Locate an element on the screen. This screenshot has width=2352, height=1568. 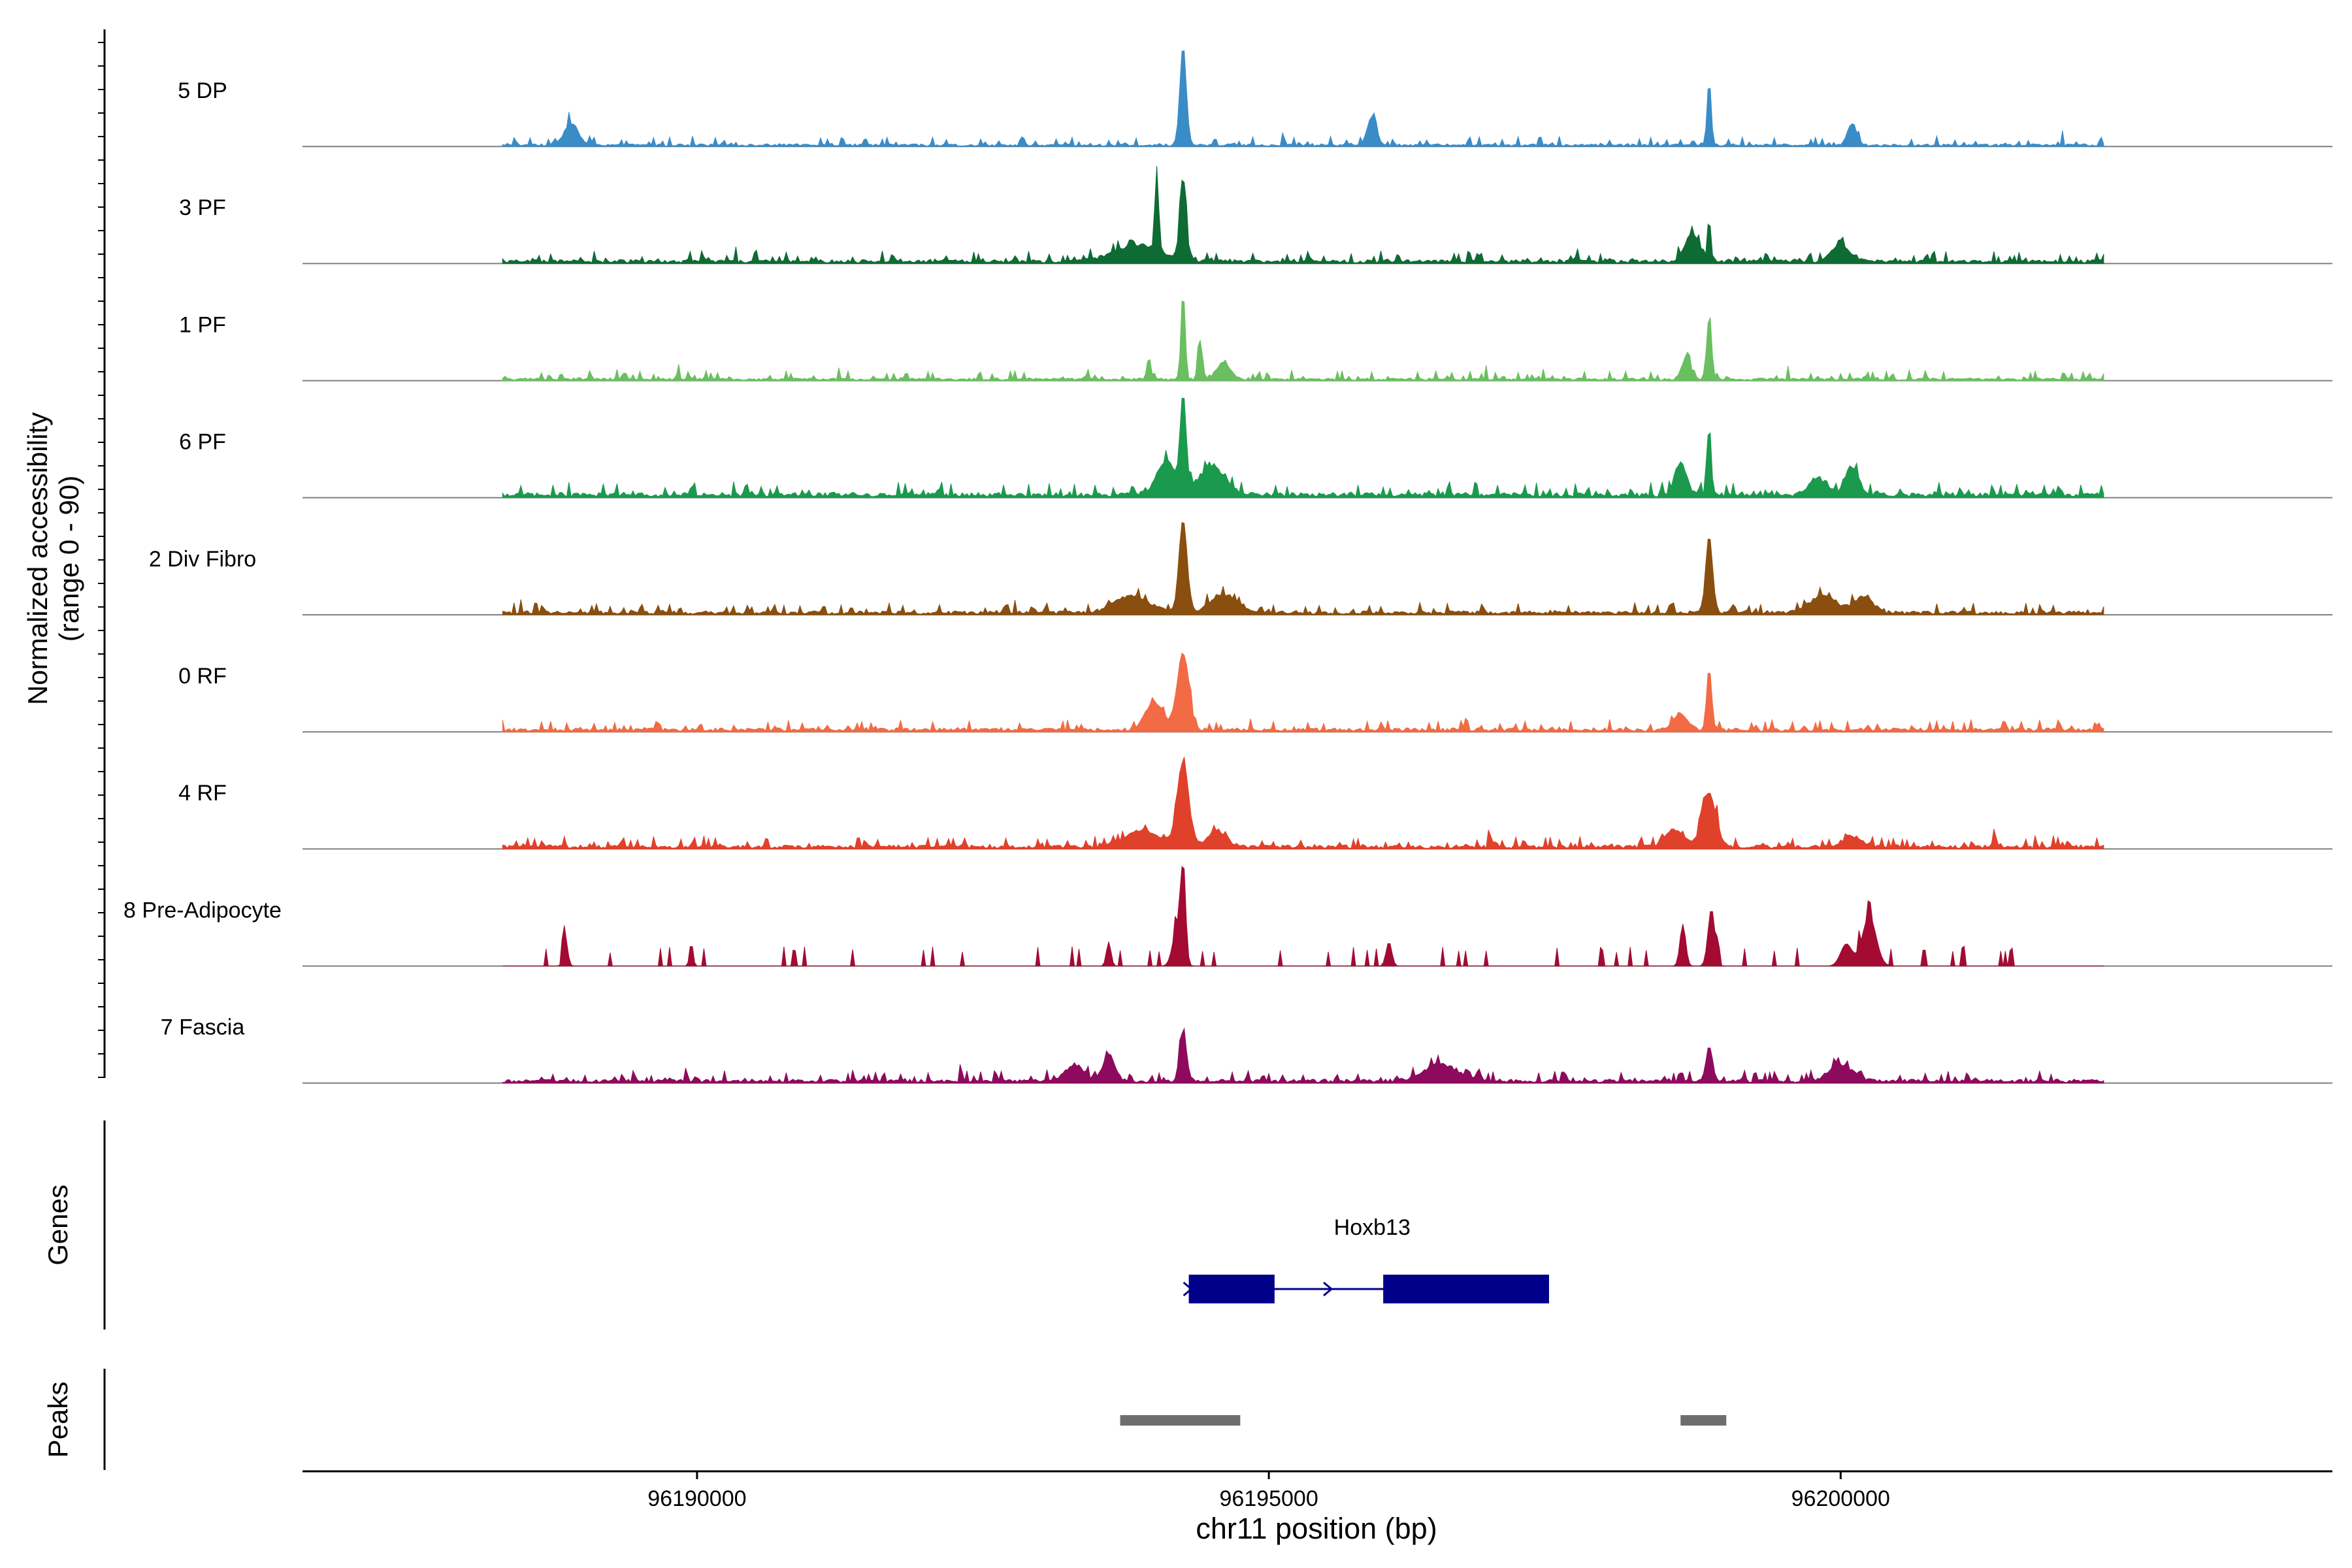
track-1-pf: 1 PF is located at coordinates (1255, 341).